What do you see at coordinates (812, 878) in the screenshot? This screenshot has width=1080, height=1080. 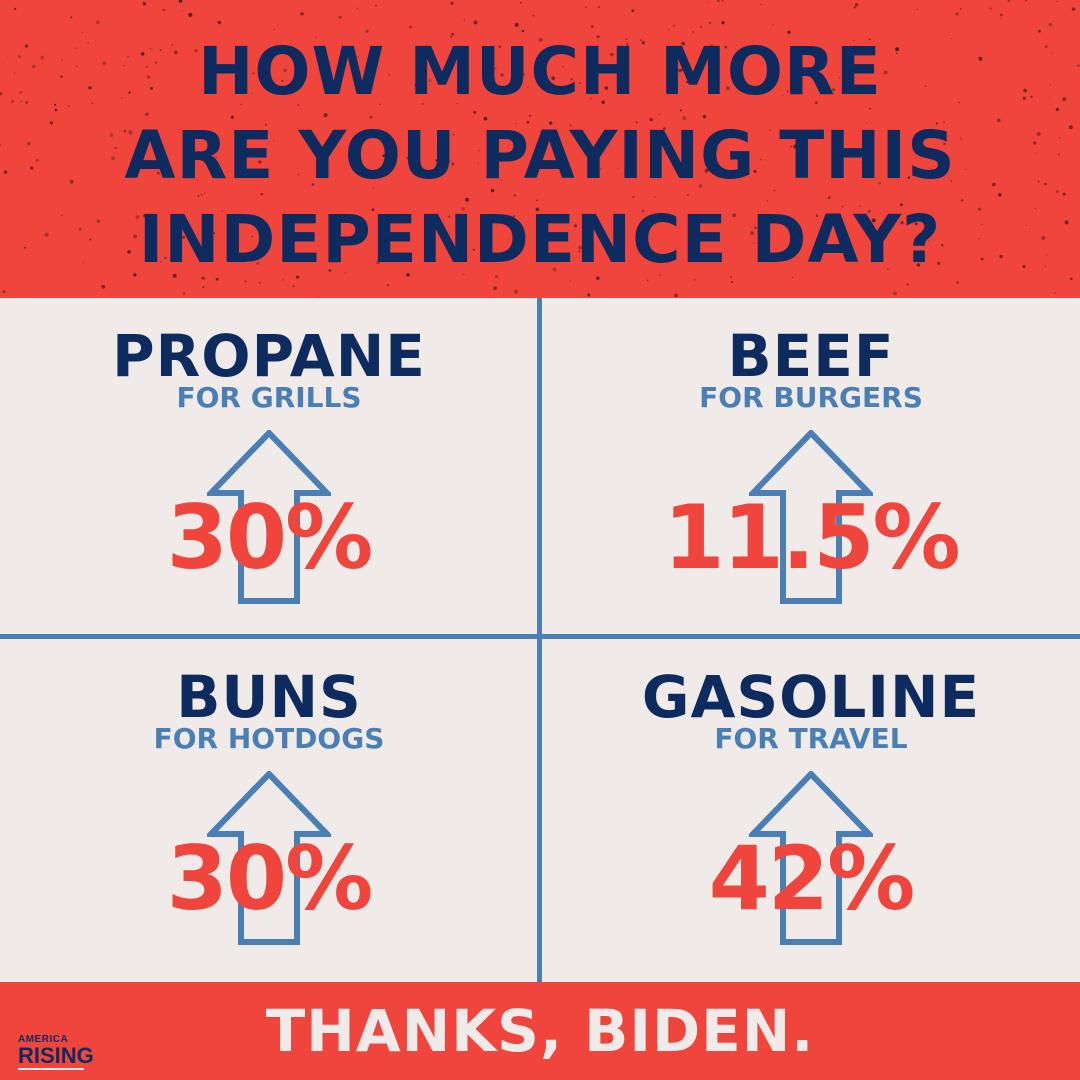 I see `item-increase-percent: 42%` at bounding box center [812, 878].